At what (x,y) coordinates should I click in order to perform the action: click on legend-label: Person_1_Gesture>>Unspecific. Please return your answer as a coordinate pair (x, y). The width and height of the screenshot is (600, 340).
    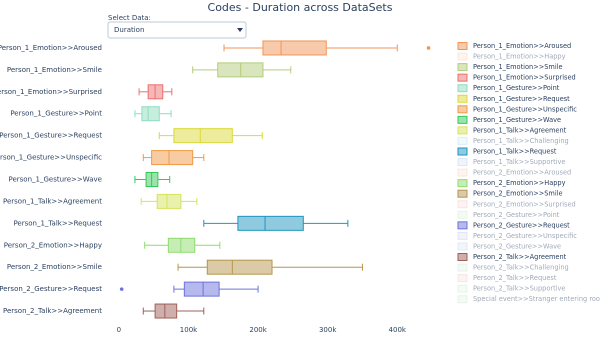
    Looking at the image, I should click on (525, 109).